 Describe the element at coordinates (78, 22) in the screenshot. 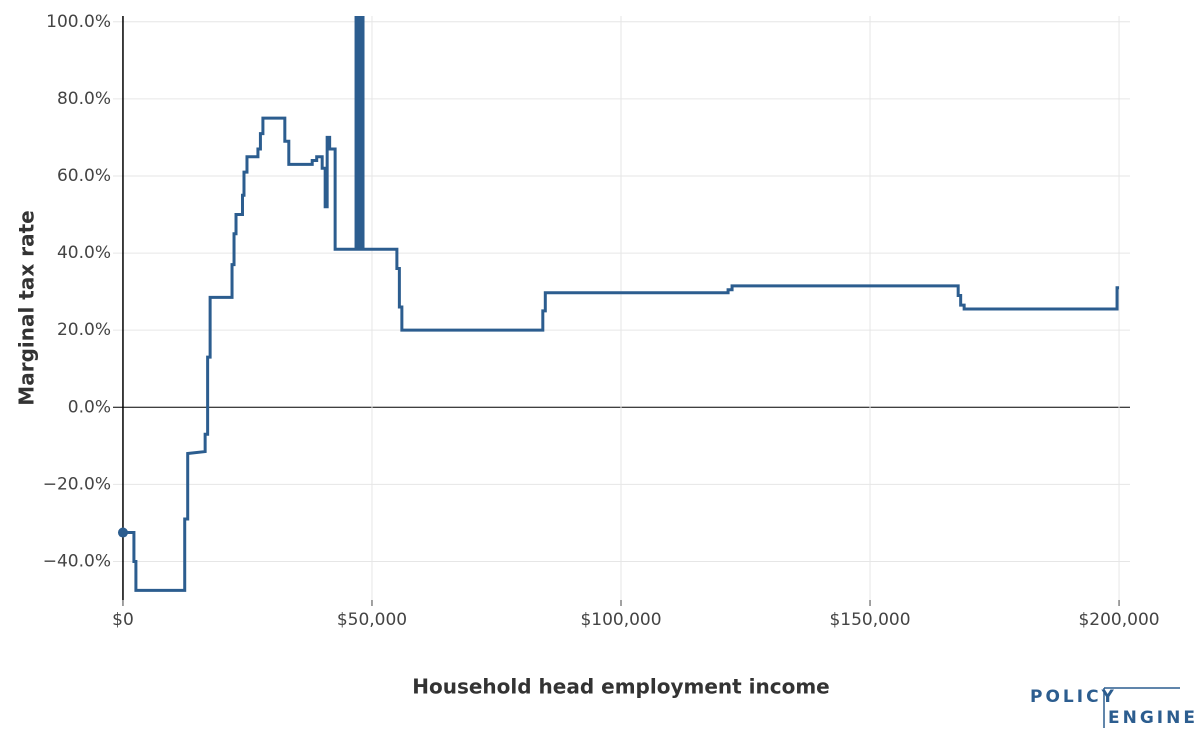

I see `y-tick-label: 100.0%` at that location.